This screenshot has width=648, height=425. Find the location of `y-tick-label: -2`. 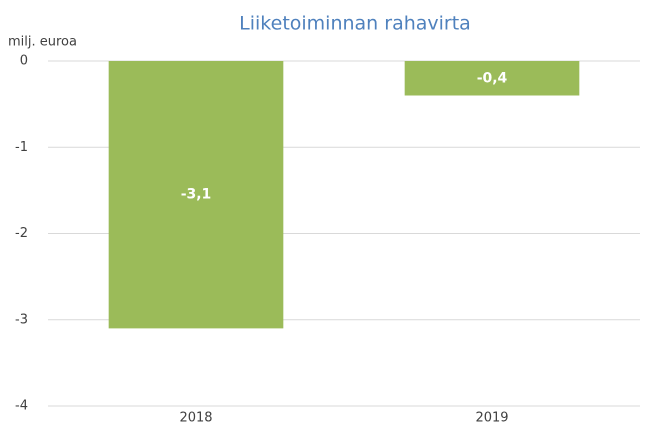

y-tick-label: -2 is located at coordinates (21, 233).